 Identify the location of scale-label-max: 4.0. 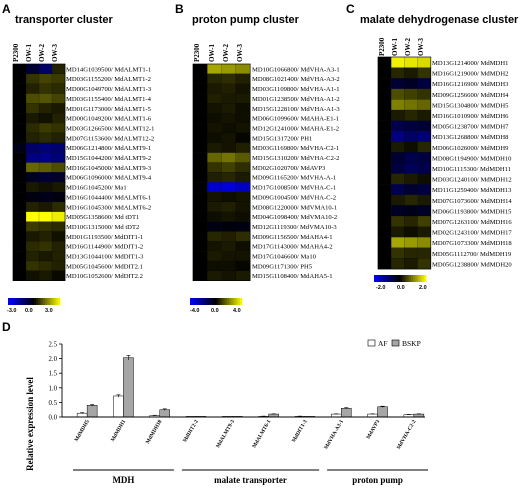
(237, 311).